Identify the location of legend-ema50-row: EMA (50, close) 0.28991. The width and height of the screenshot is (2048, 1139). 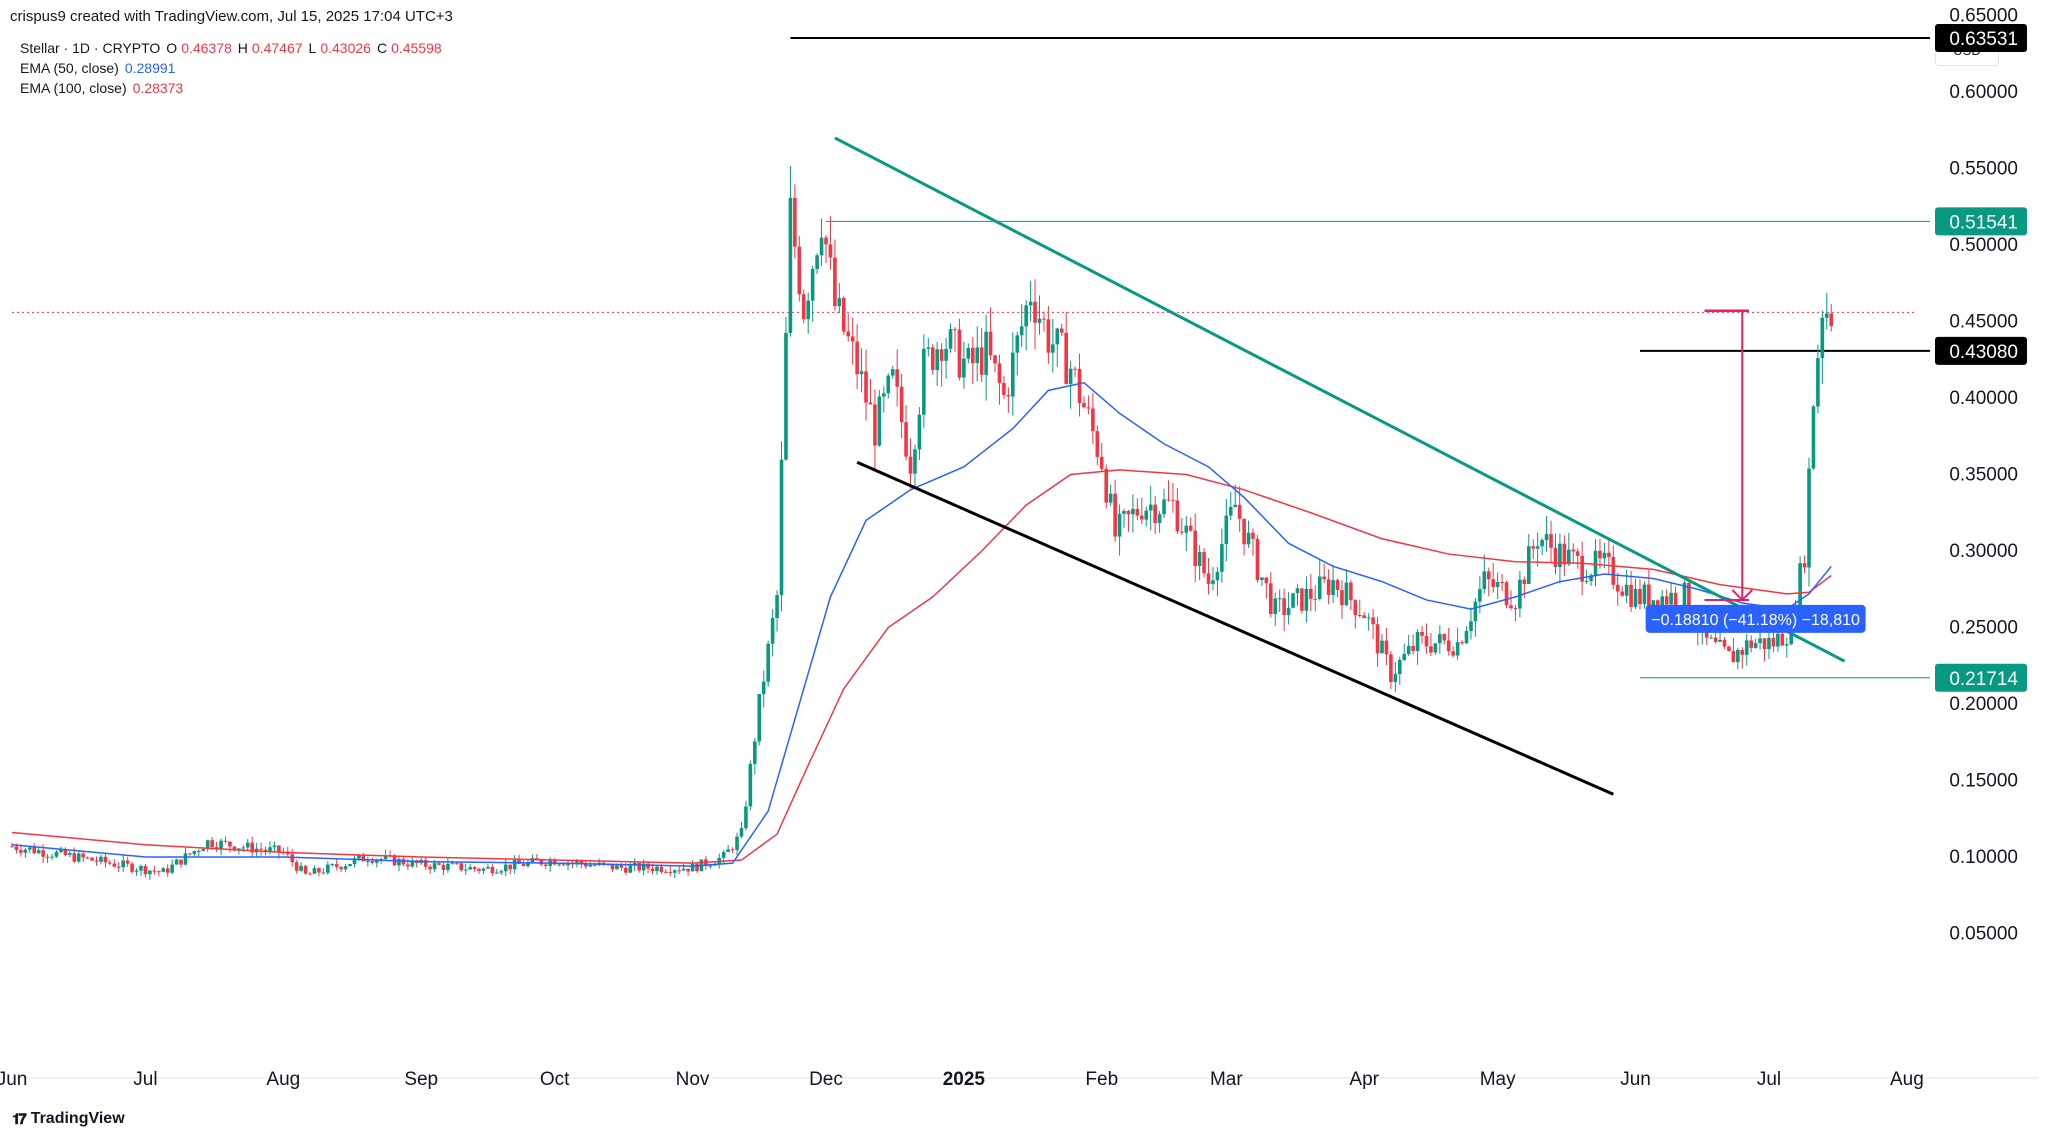
(231, 68).